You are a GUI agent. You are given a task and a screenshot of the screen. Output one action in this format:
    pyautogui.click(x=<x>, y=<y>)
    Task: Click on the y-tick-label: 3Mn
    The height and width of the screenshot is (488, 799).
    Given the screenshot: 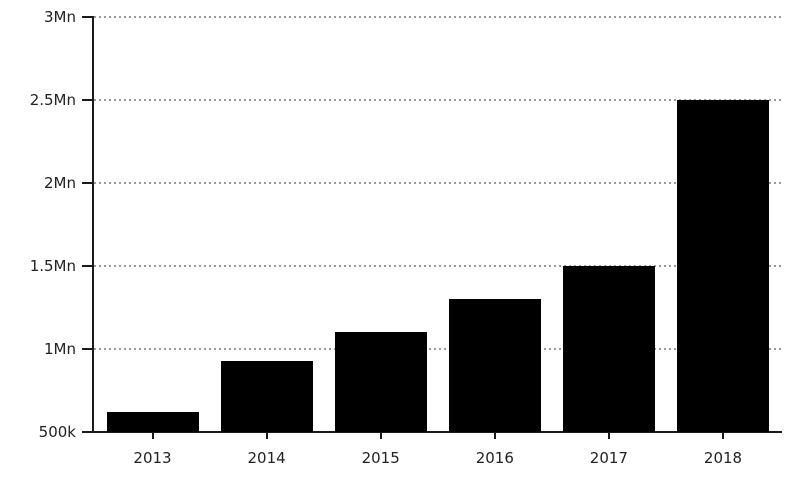 What is the action you would take?
    pyautogui.click(x=60, y=17)
    